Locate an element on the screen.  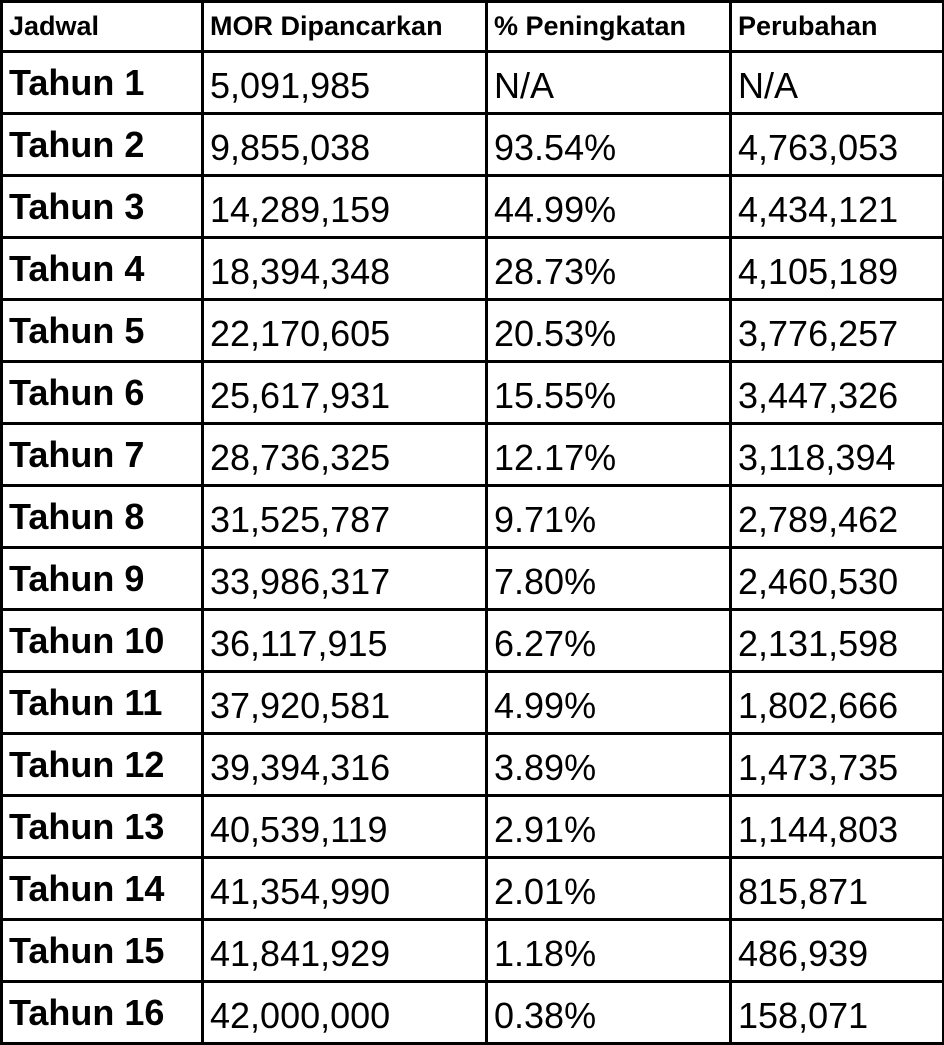
table-row: Tahun 1 5,091,985 N/A N/A is located at coordinates (472, 82).